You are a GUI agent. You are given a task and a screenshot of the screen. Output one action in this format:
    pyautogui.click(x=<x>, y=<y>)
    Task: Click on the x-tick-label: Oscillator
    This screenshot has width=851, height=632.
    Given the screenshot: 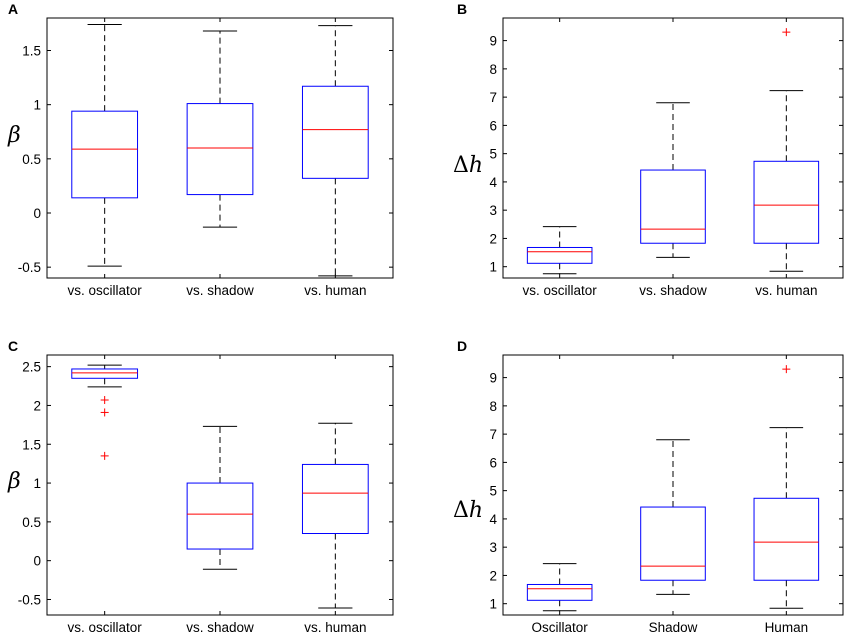 What is the action you would take?
    pyautogui.click(x=560, y=626)
    